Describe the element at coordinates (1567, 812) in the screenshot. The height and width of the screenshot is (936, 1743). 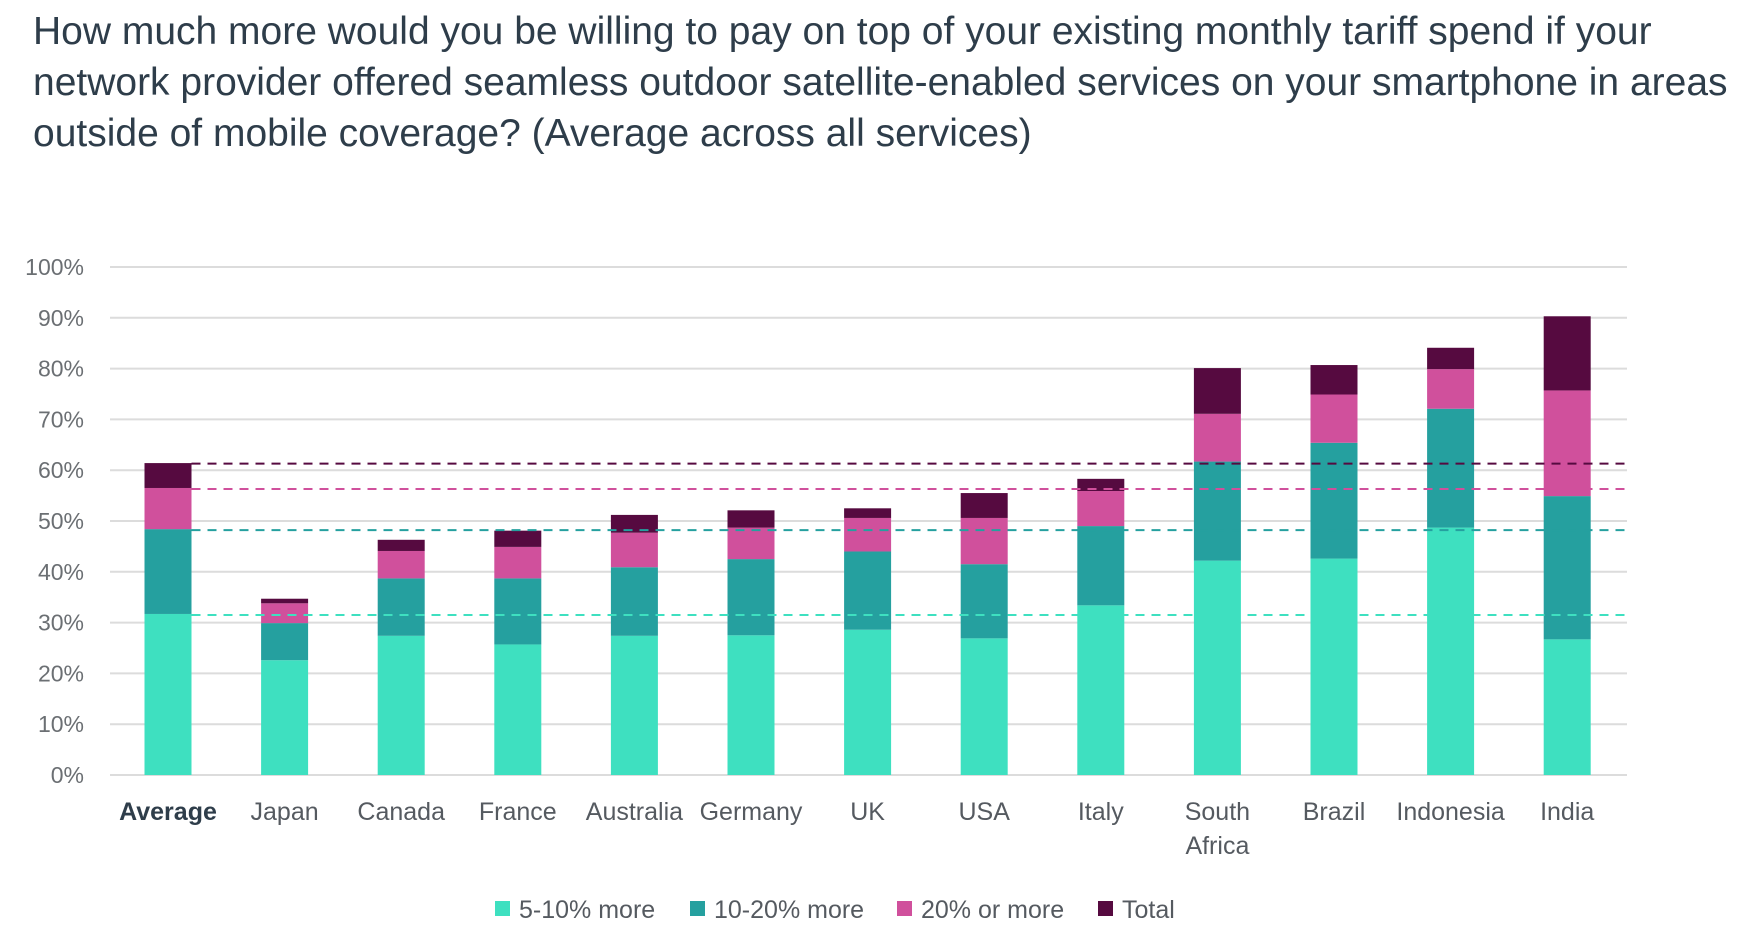
I see `x-tick-label: India` at that location.